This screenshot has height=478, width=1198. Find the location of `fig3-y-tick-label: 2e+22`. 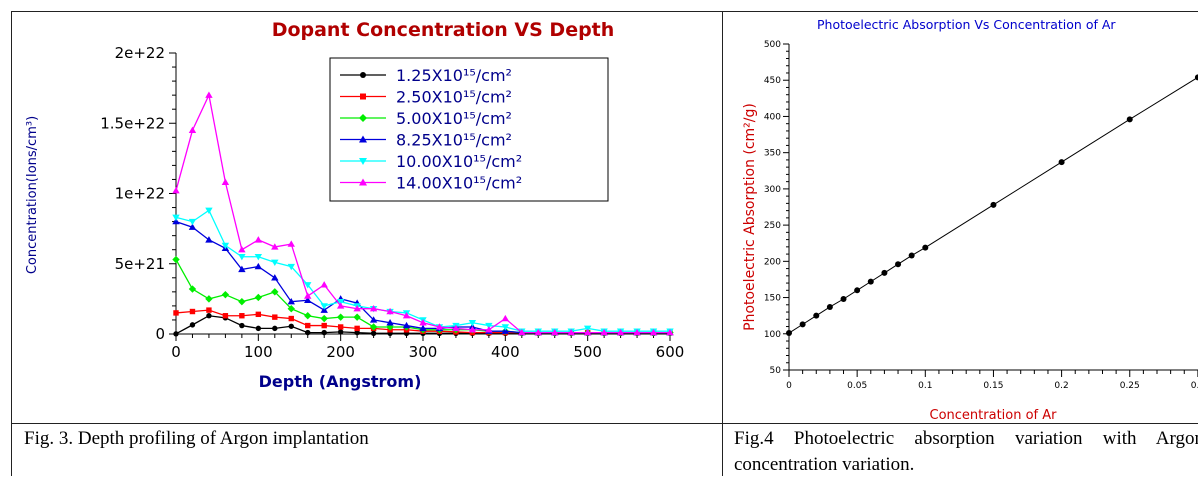

fig3-y-tick-label: 2e+22 is located at coordinates (140, 53).